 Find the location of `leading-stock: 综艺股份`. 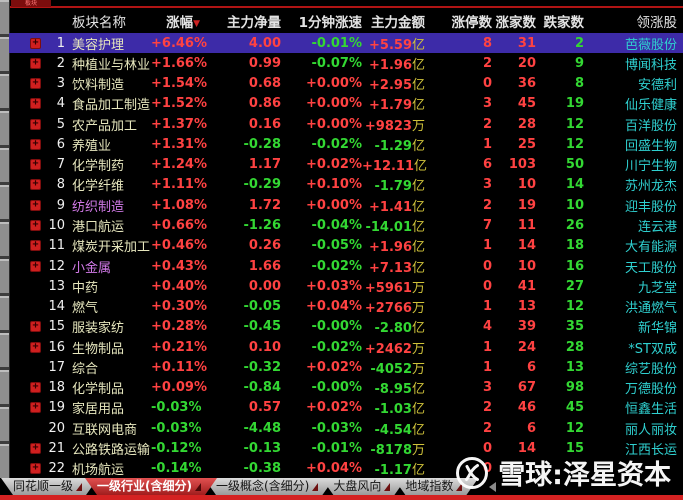

leading-stock: 综艺股份 is located at coordinates (650, 369).